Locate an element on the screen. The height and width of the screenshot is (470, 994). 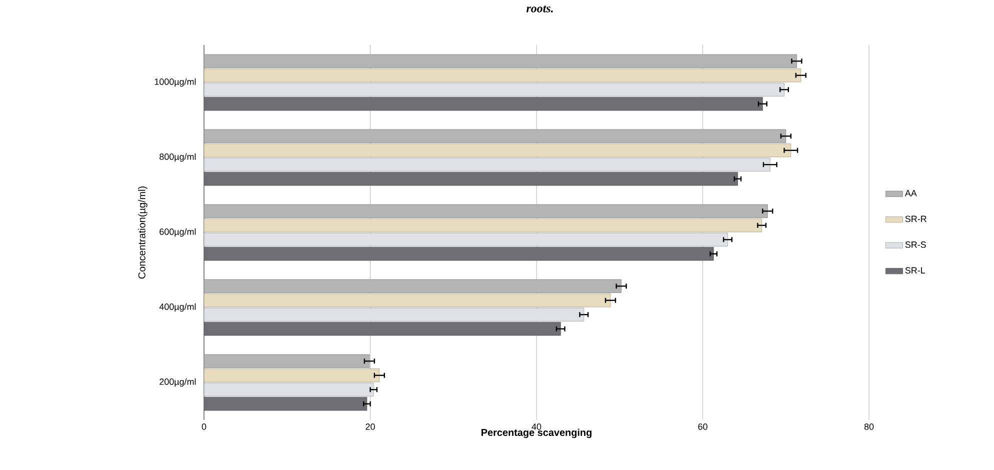
y-tick-label: 1000µg/ml is located at coordinates (175, 82).